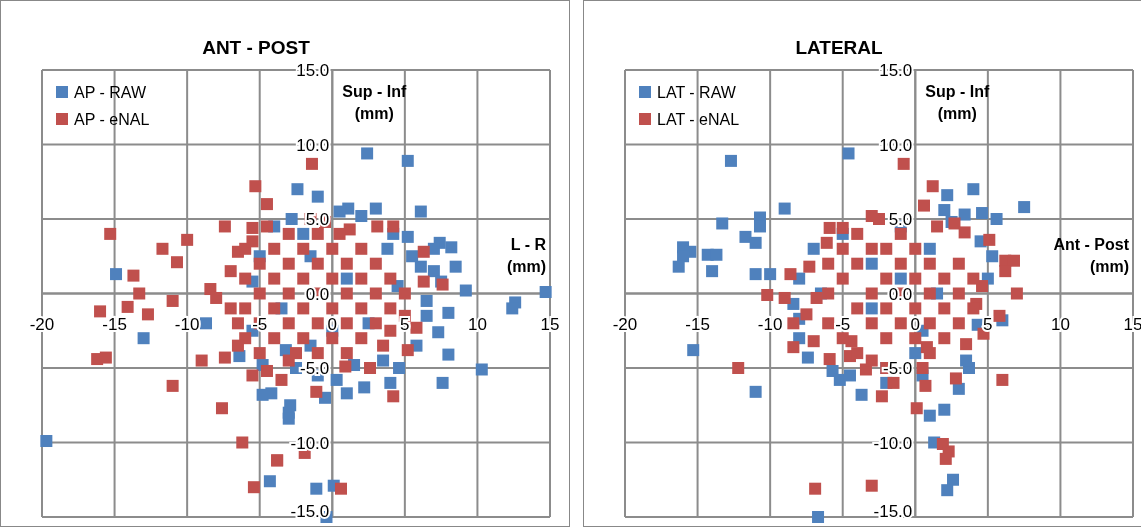 This screenshot has height=527, width=1141. What do you see at coordinates (112, 119) in the screenshot?
I see `legend-label: AP - eNAL` at bounding box center [112, 119].